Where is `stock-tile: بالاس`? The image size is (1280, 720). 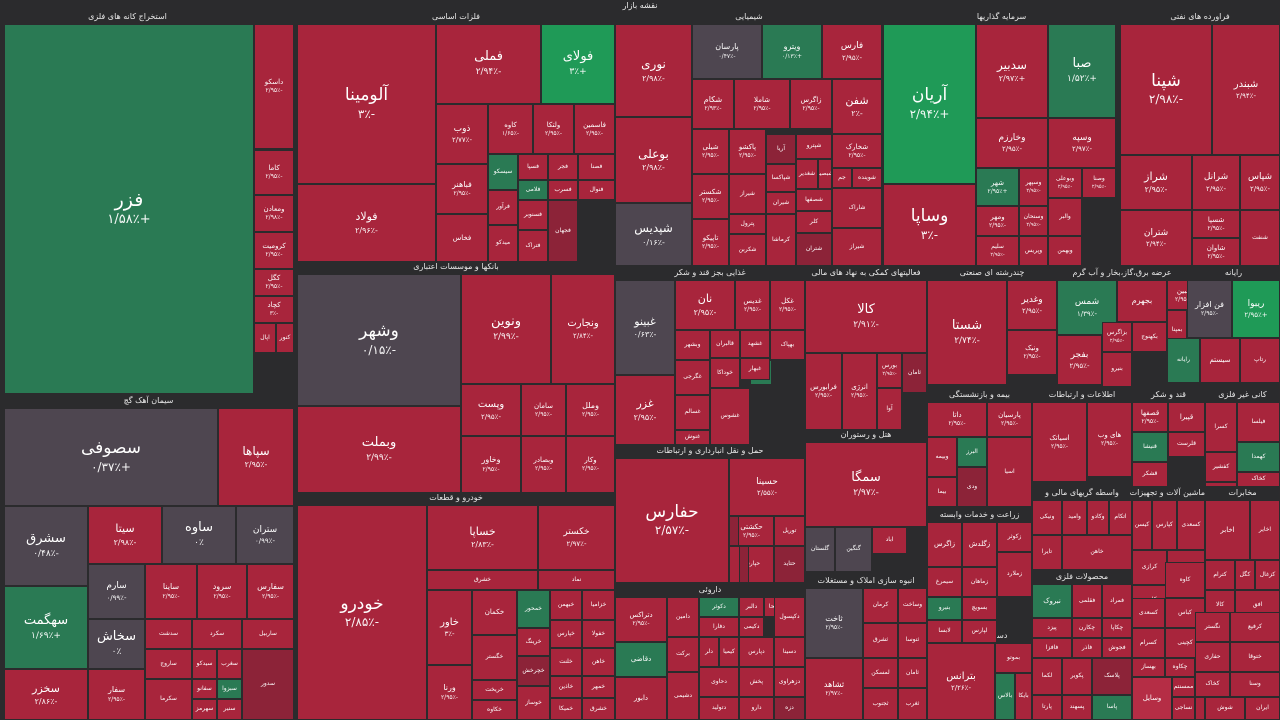 stock-tile: بالاس is located at coordinates (1005, 696).